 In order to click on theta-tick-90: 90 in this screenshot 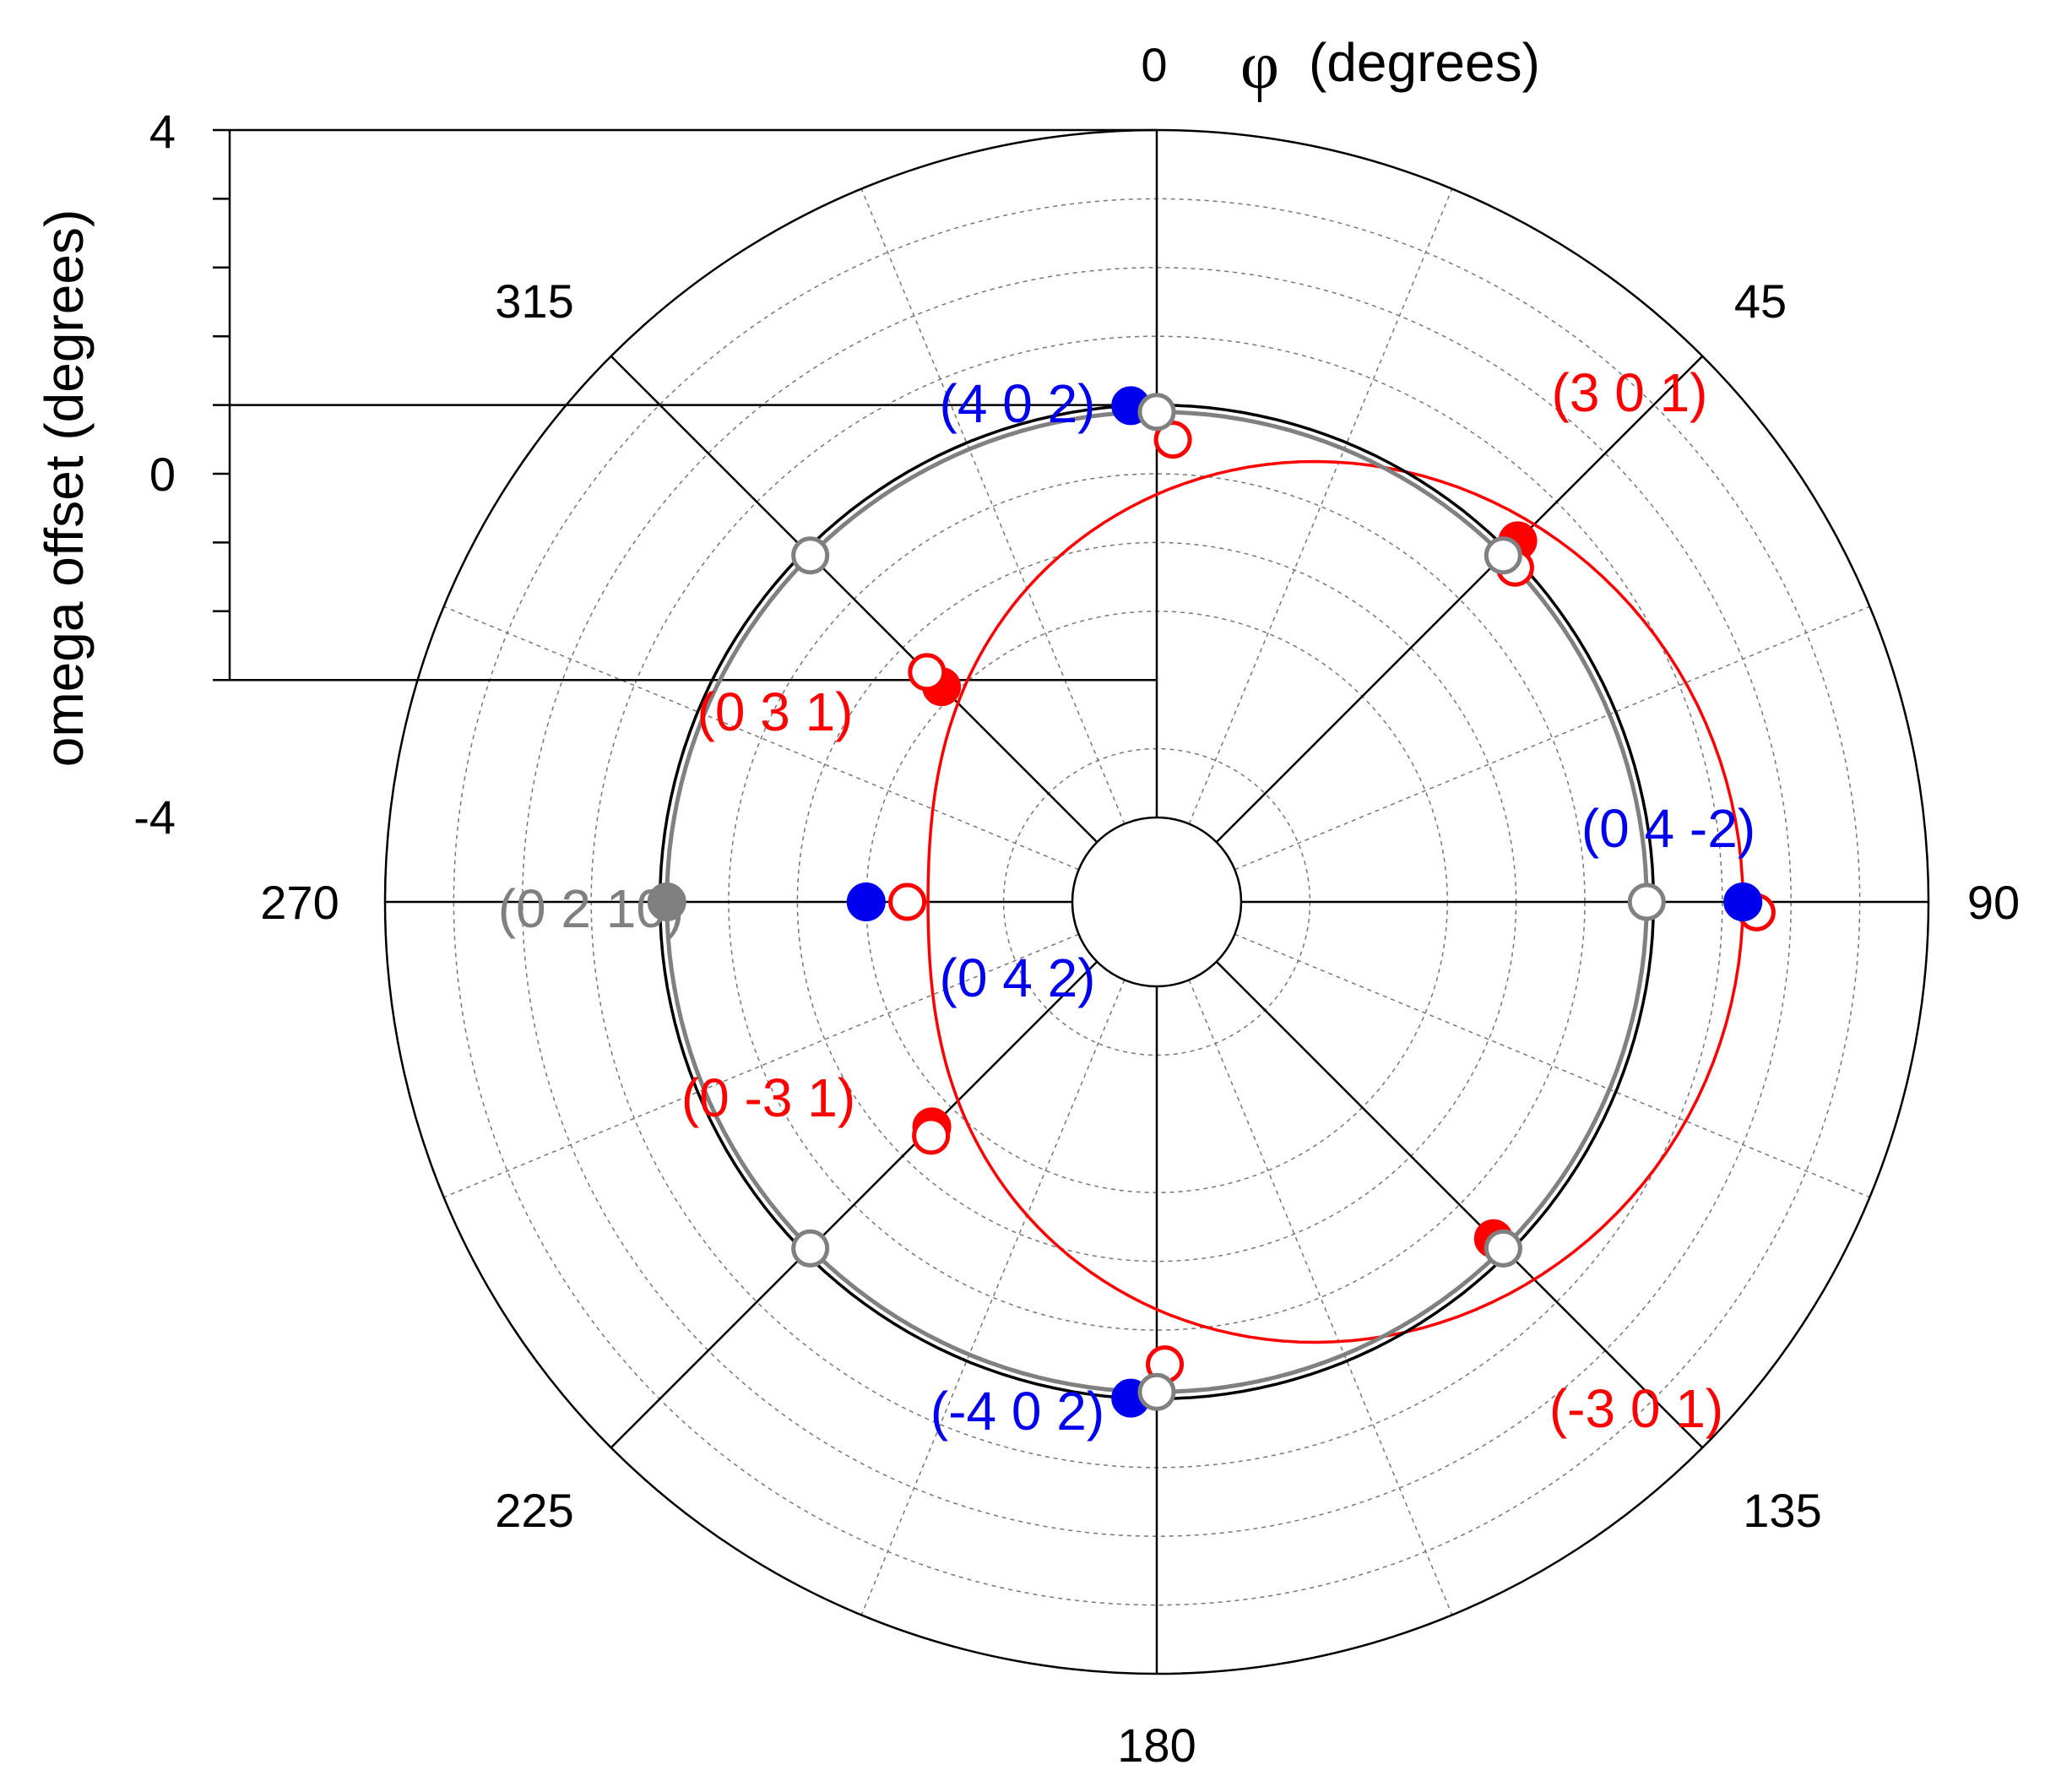, I will do `click(1994, 902)`.